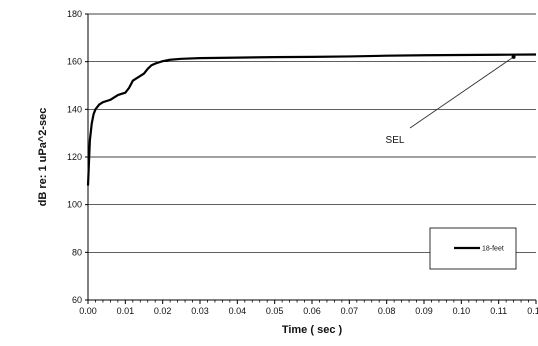  I want to click on x-tick-label: 0.03, so click(200, 311).